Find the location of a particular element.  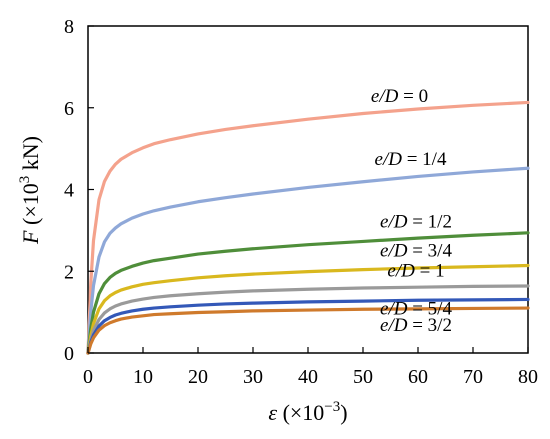

series-label-6: e/D = 3/2 is located at coordinates (416, 325).